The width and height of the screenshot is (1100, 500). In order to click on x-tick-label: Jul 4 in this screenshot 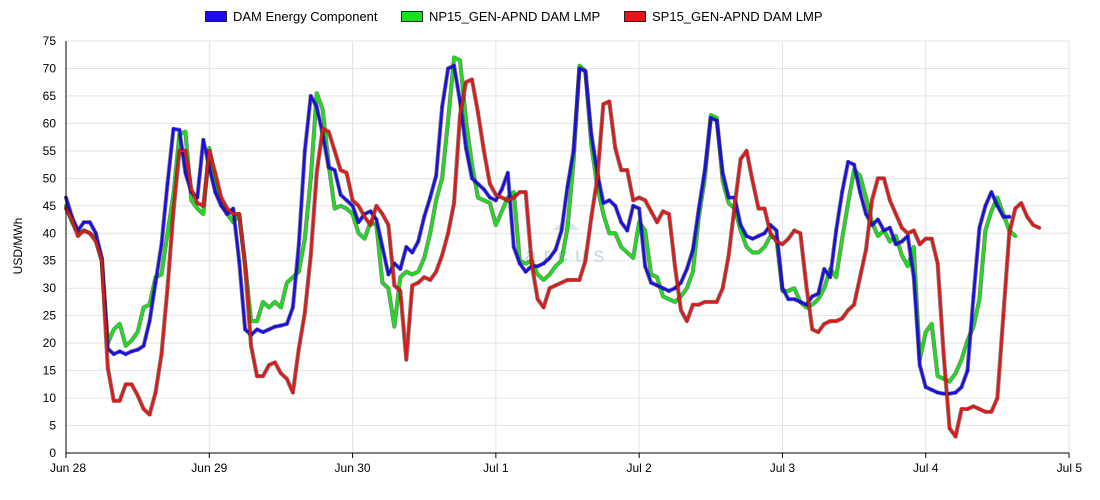, I will do `click(926, 468)`.